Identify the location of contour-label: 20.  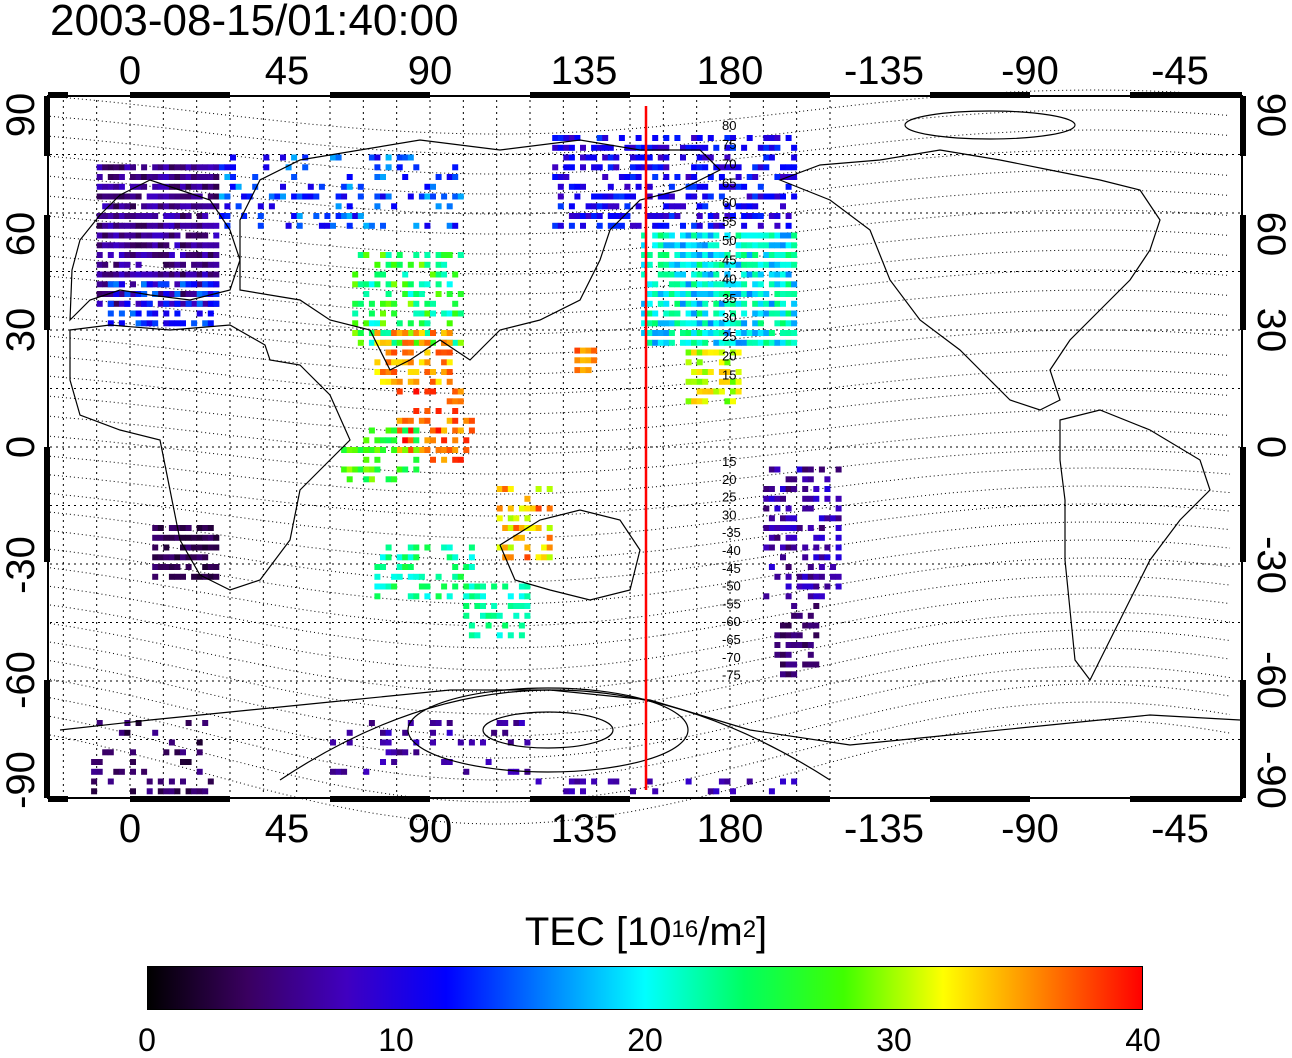
(729, 355).